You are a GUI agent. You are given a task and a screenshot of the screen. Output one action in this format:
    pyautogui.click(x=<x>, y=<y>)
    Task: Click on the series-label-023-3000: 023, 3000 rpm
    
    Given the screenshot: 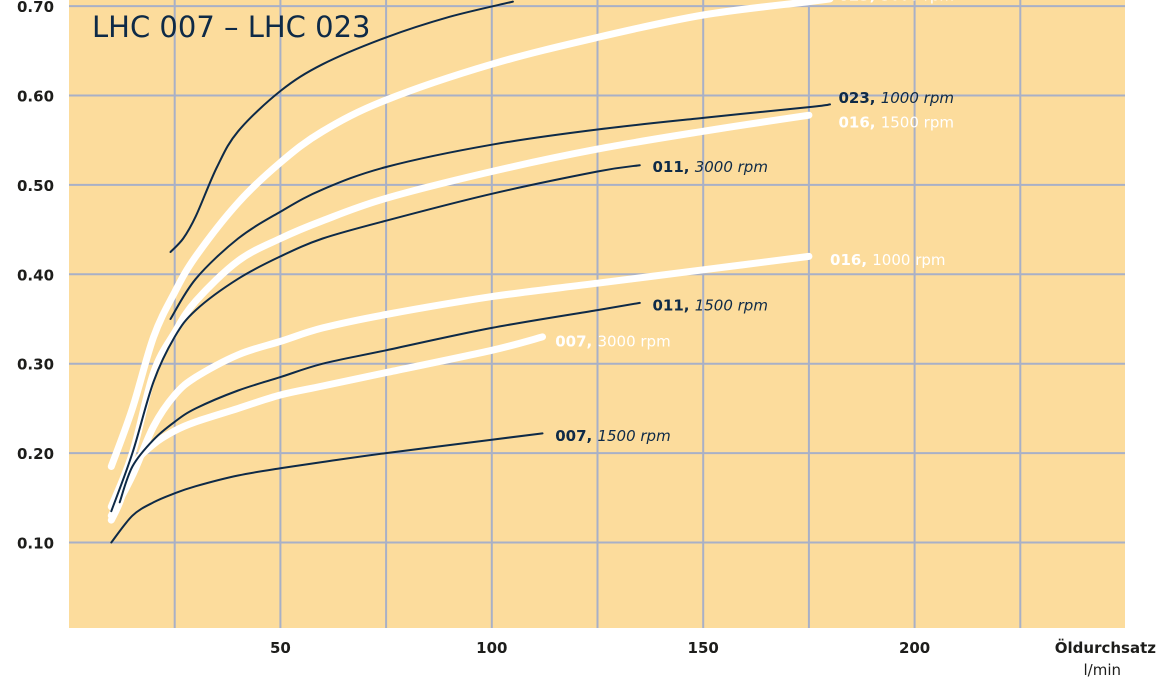 What is the action you would take?
    pyautogui.click(x=895, y=2)
    